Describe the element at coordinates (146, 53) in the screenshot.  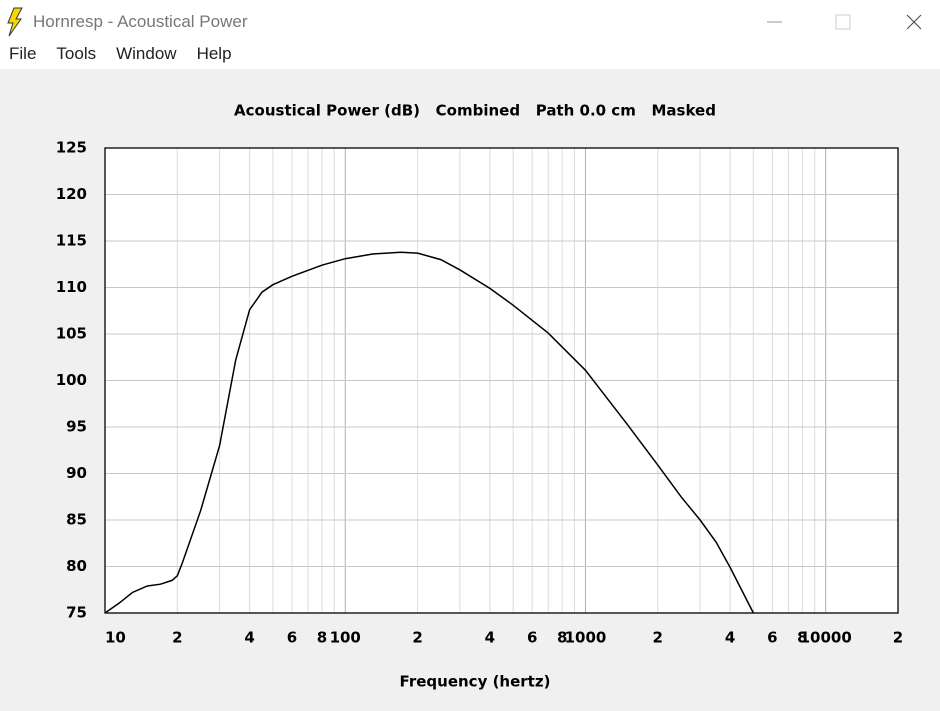
I see `menu-item: Window` at that location.